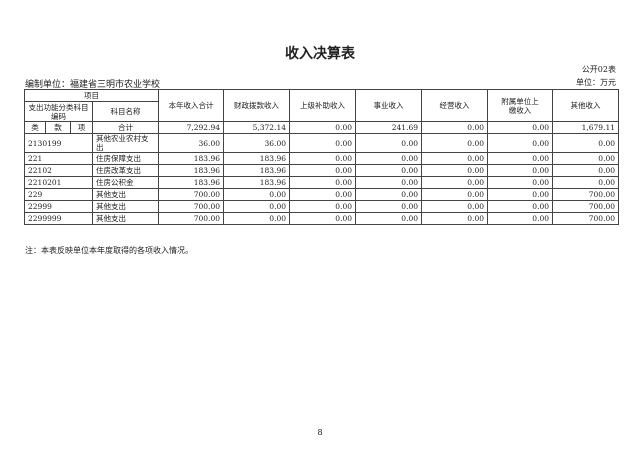  Describe the element at coordinates (58, 182) in the screenshot. I see `row-code: 2210201` at that location.